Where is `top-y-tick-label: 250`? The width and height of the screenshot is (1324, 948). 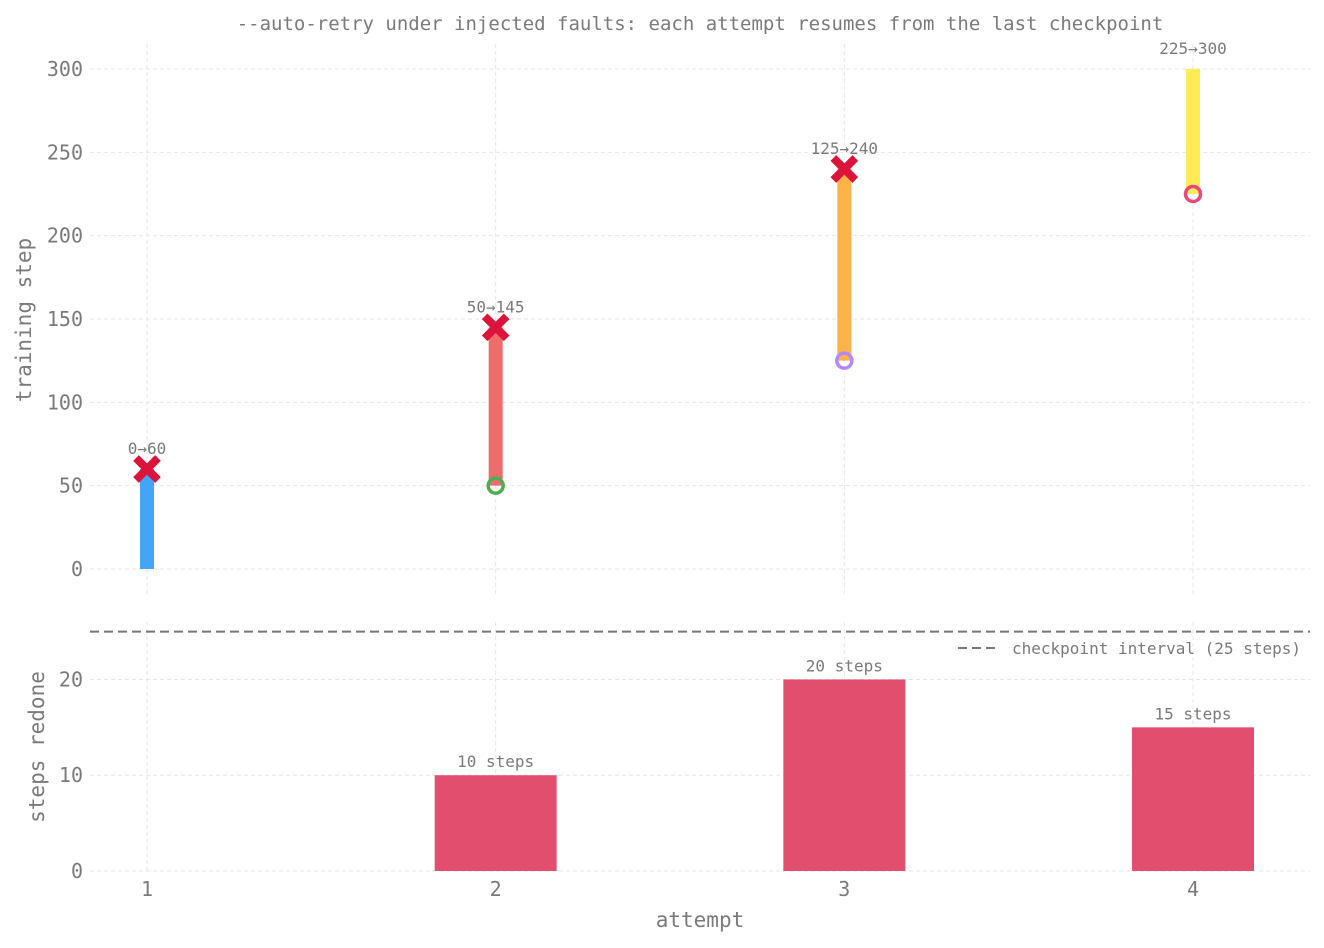 top-y-tick-label: 250 is located at coordinates (65, 152).